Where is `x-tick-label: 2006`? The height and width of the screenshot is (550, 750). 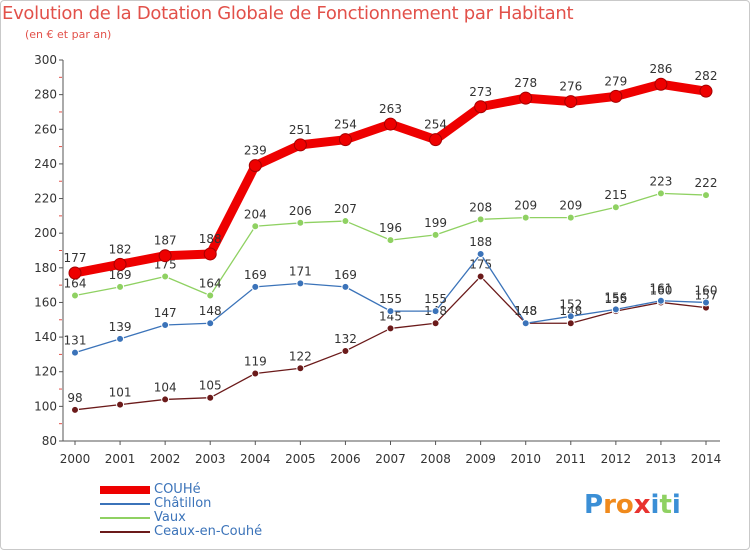 x-tick-label: 2006 is located at coordinates (345, 459).